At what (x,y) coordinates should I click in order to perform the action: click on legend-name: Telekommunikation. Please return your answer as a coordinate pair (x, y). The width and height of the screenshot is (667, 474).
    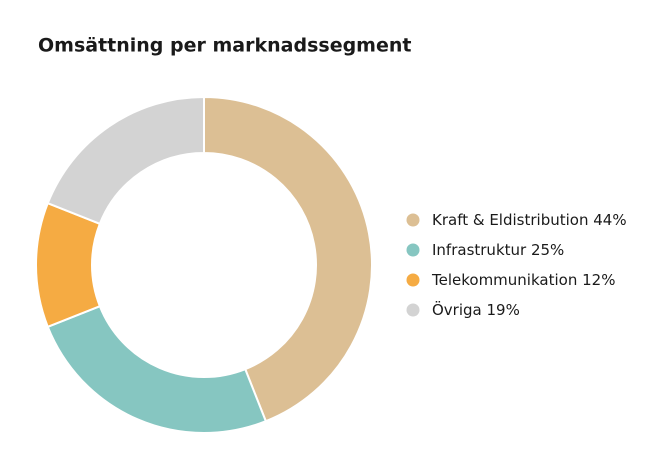
    Looking at the image, I should click on (504, 280).